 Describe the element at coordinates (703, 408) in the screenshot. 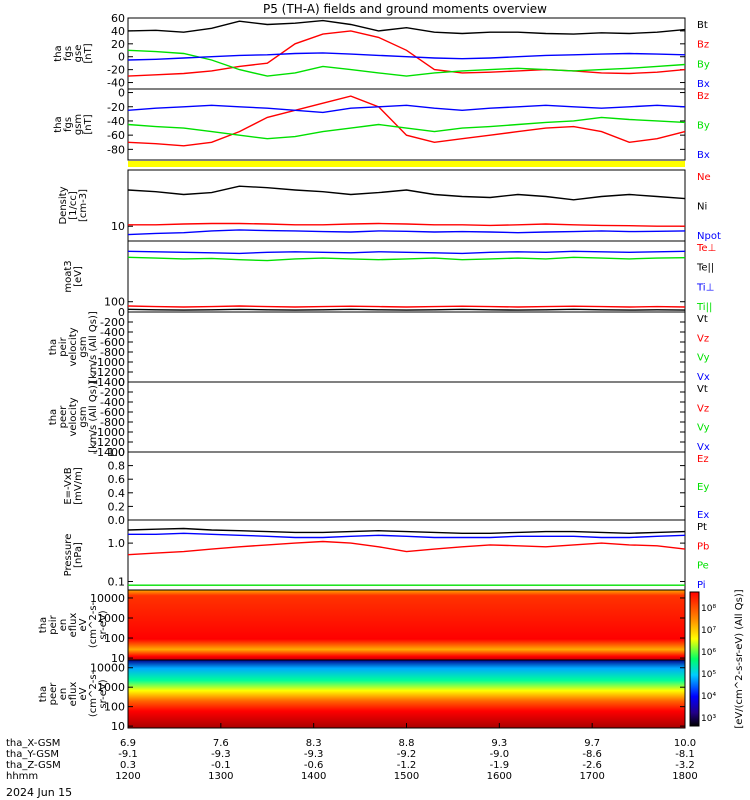

I see `legend-entry: Vz` at that location.